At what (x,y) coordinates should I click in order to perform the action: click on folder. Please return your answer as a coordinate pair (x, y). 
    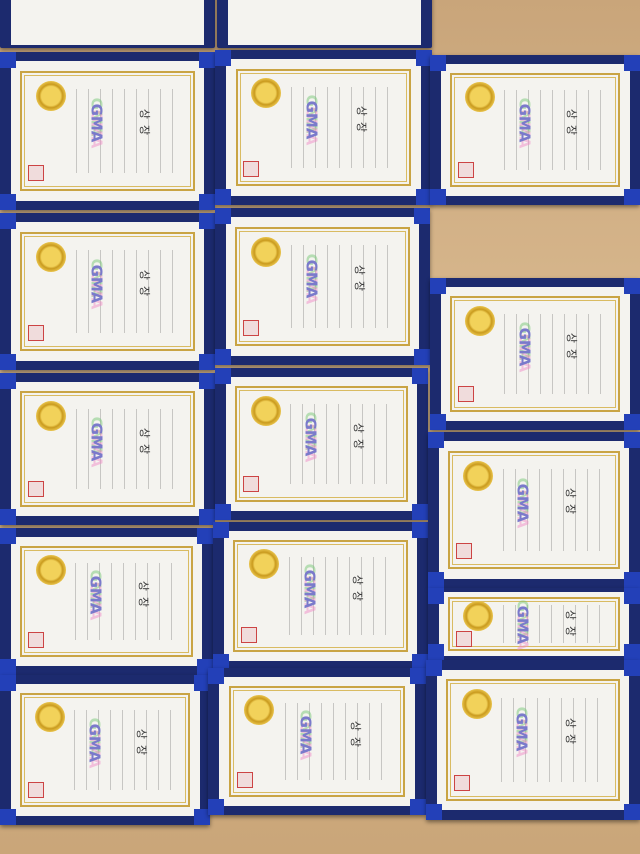
    Looking at the image, I should click on (107, 24).